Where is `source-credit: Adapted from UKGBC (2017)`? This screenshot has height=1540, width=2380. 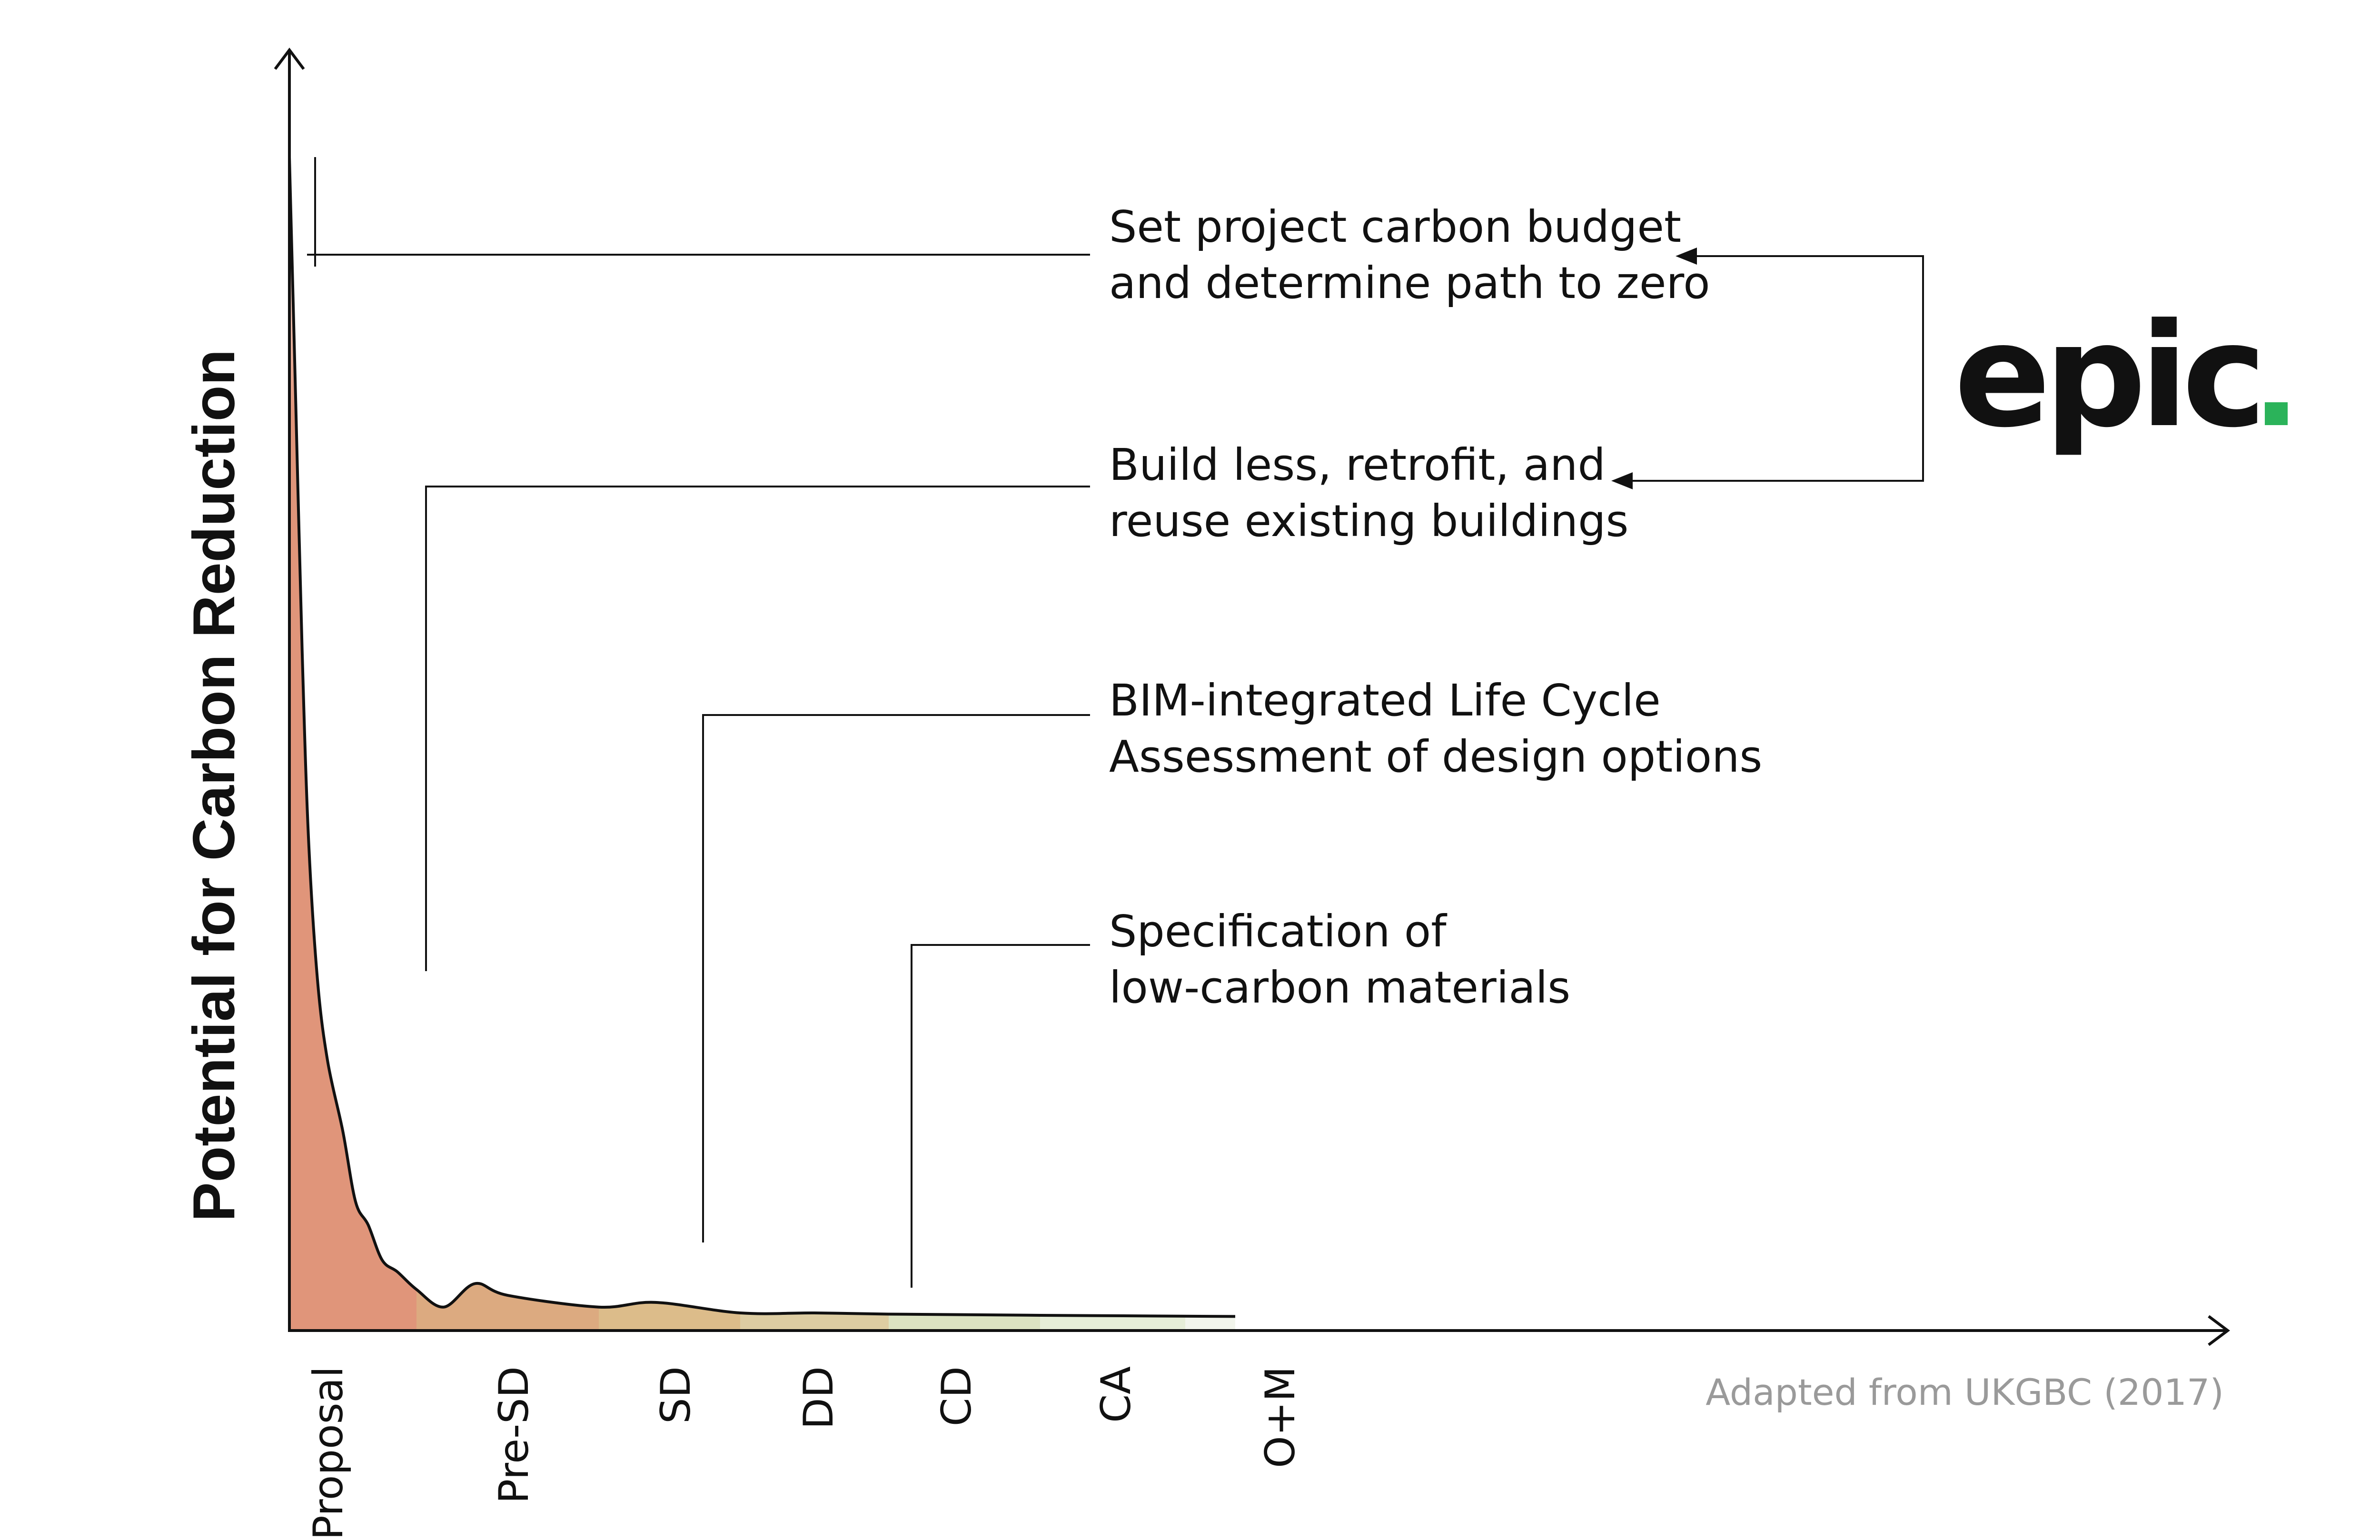 source-credit: Adapted from UKGBC (2017) is located at coordinates (1965, 1392).